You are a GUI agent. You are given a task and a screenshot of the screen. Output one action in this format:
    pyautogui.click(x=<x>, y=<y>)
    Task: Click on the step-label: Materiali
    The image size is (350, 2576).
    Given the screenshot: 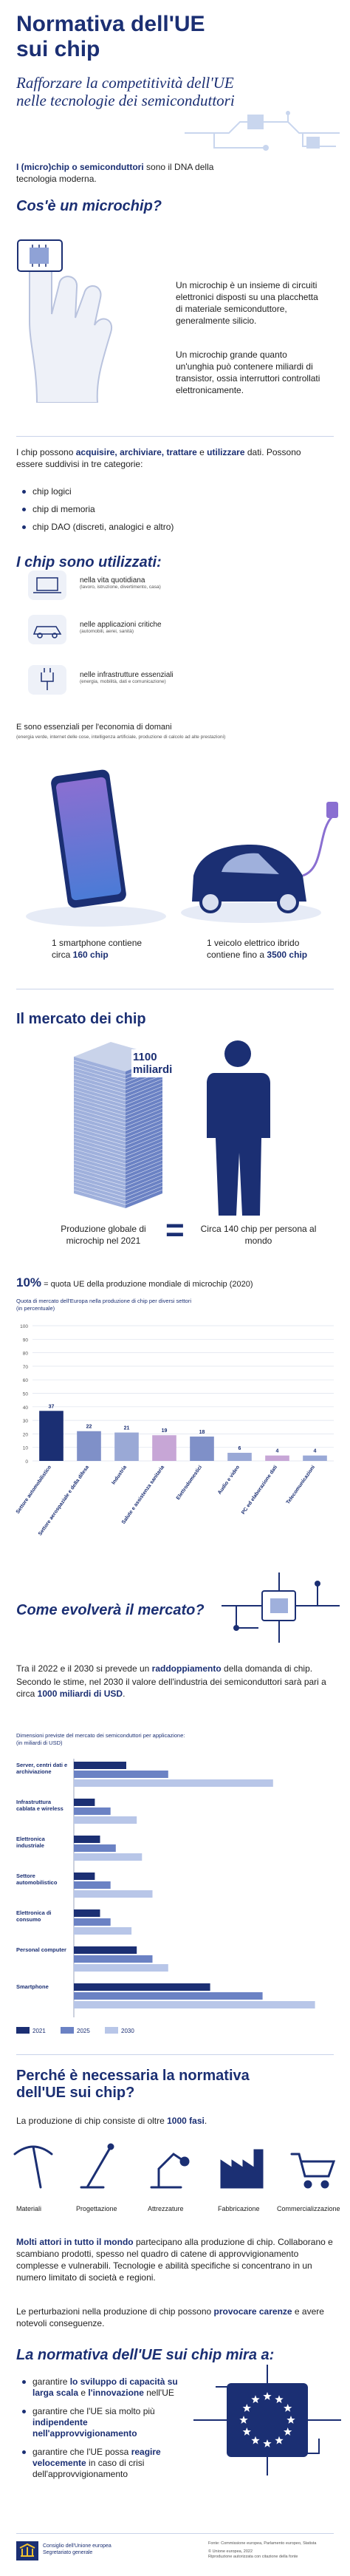 What is the action you would take?
    pyautogui.click(x=29, y=2208)
    